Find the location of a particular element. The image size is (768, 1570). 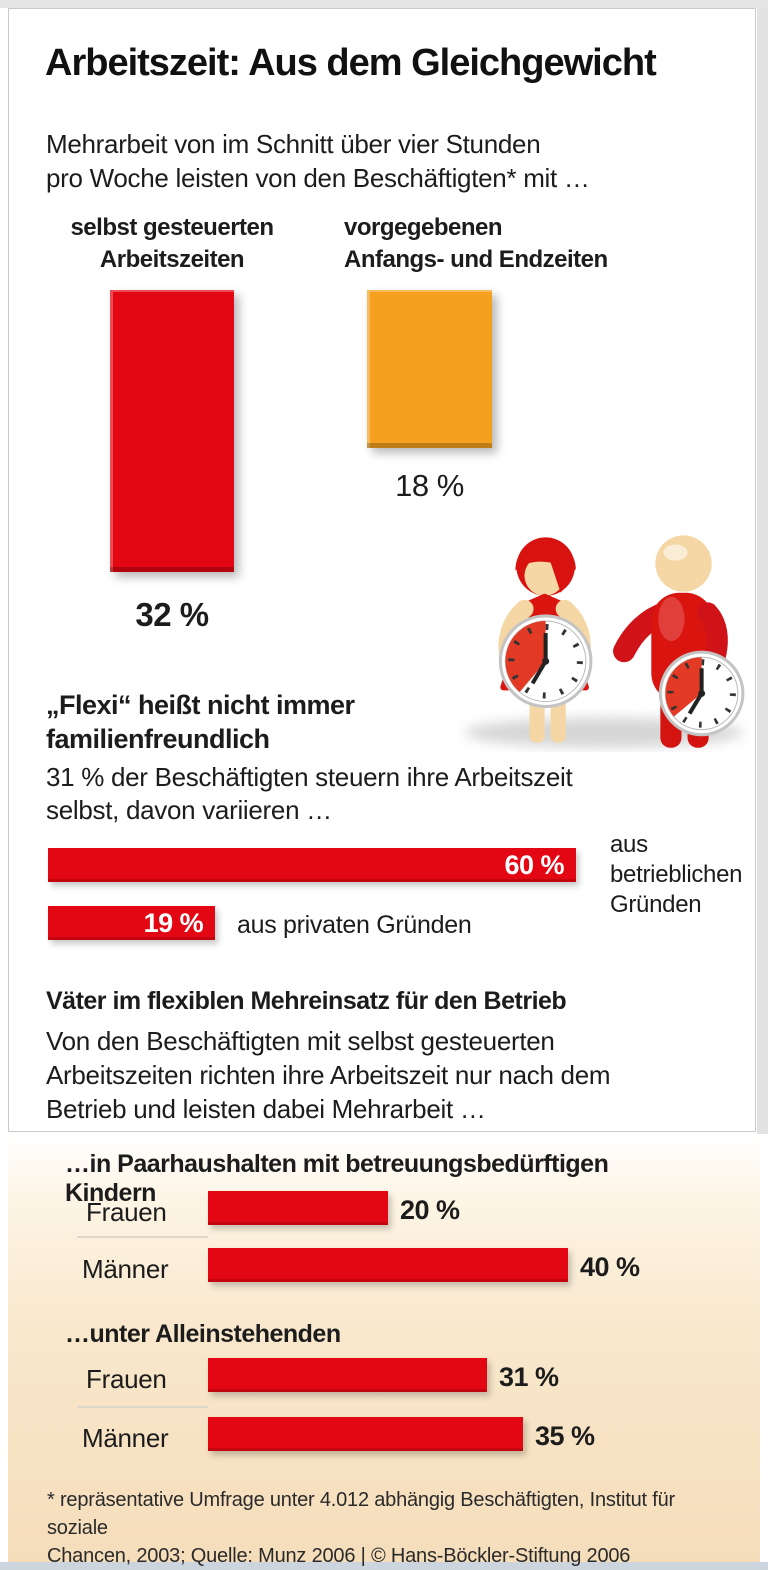

group2-row1-label: Frauen is located at coordinates (126, 1379).